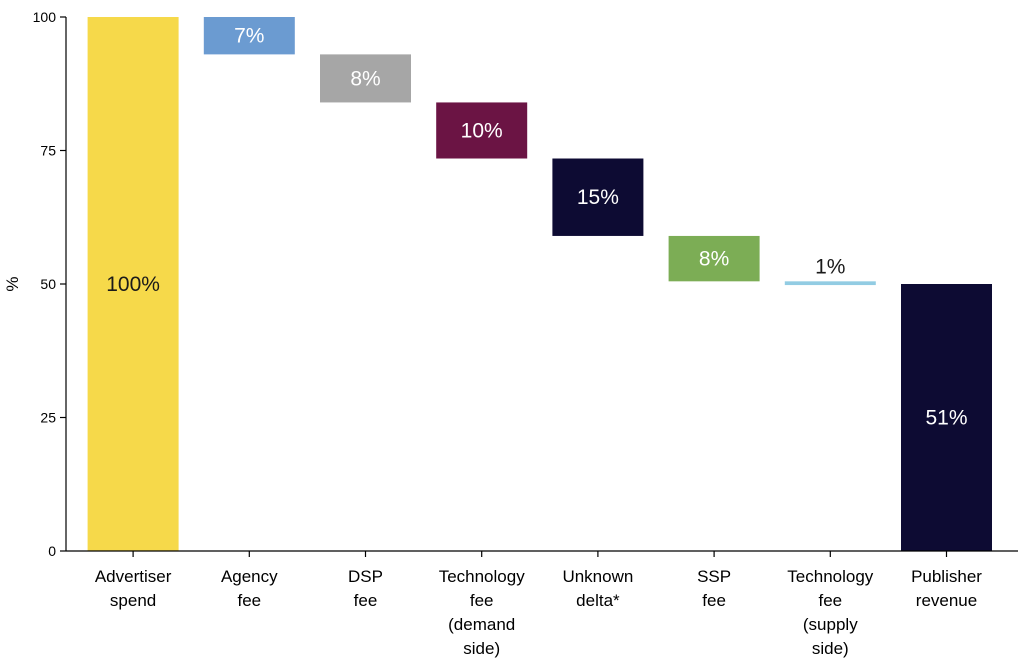 This screenshot has width=1024, height=667. Describe the element at coordinates (481, 624) in the screenshot. I see `x-tick-label: (demand` at that location.